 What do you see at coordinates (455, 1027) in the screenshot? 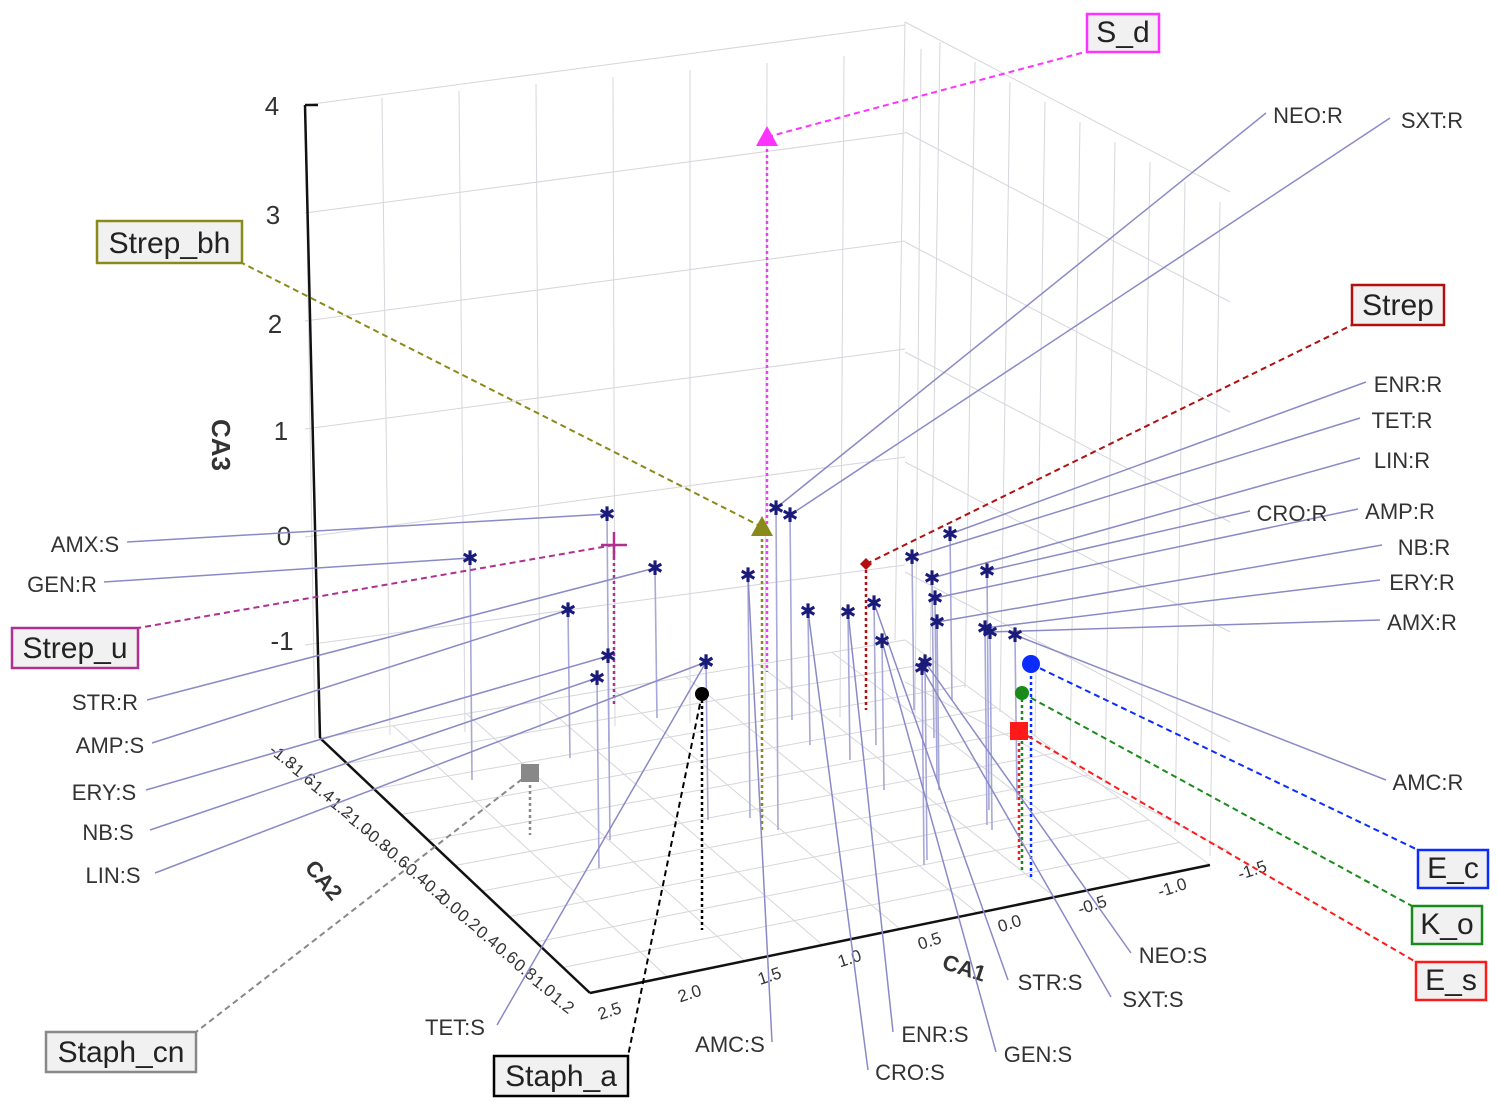
I see `variable-label: TET:S` at bounding box center [455, 1027].